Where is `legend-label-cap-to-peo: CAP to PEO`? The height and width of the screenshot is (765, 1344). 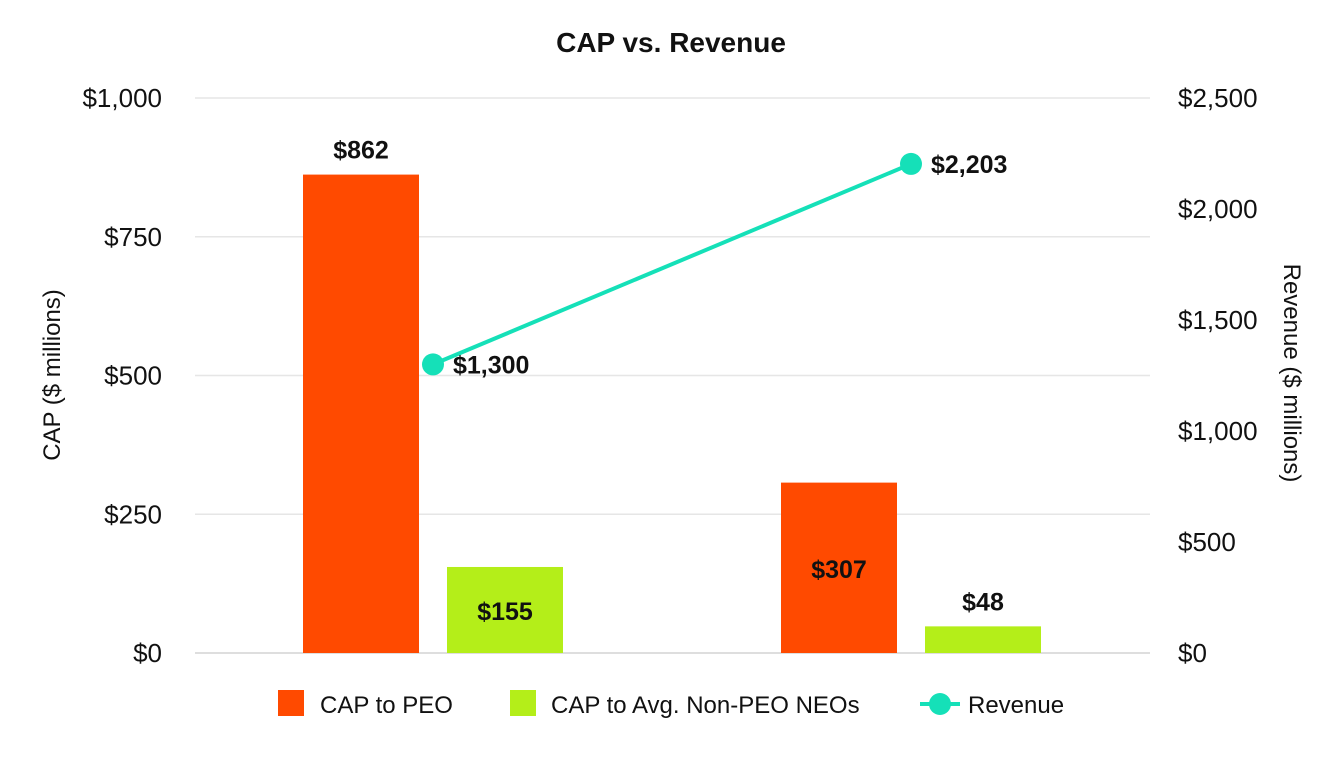
legend-label-cap-to-peo: CAP to PEO is located at coordinates (386, 705).